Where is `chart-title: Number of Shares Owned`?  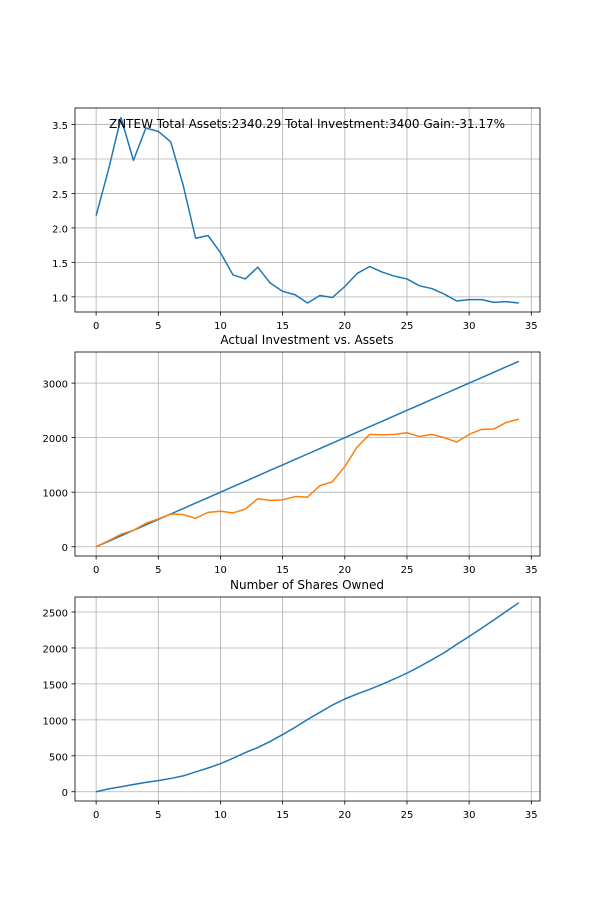 chart-title: Number of Shares Owned is located at coordinates (307, 585).